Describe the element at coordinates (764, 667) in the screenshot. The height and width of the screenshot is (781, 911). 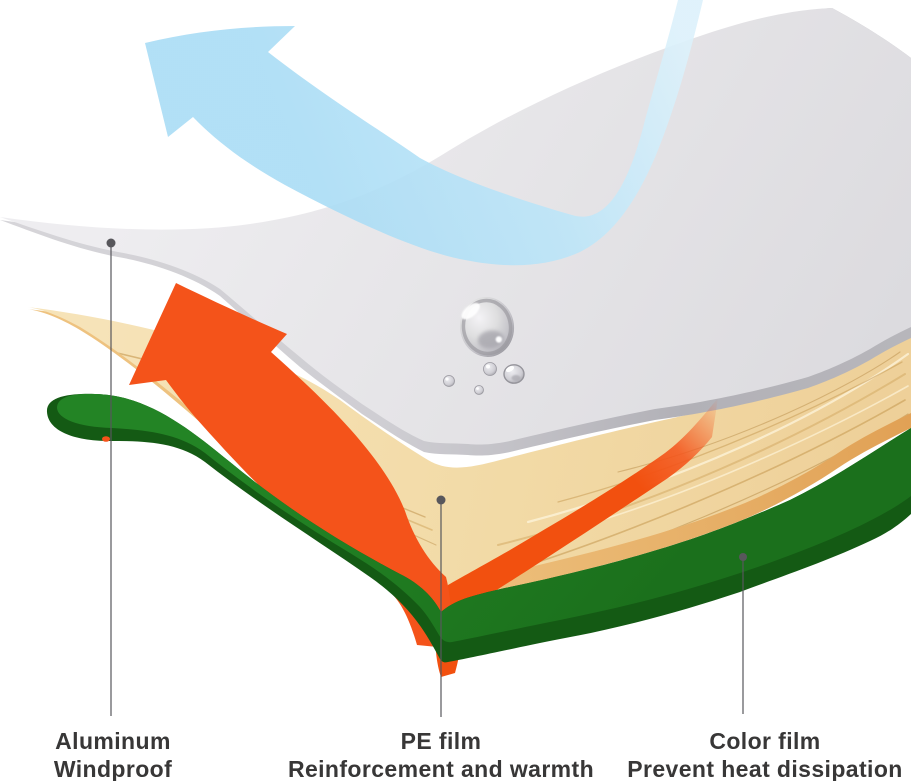
I see `callout-color-film: Color film Prevent heat dissipation` at that location.